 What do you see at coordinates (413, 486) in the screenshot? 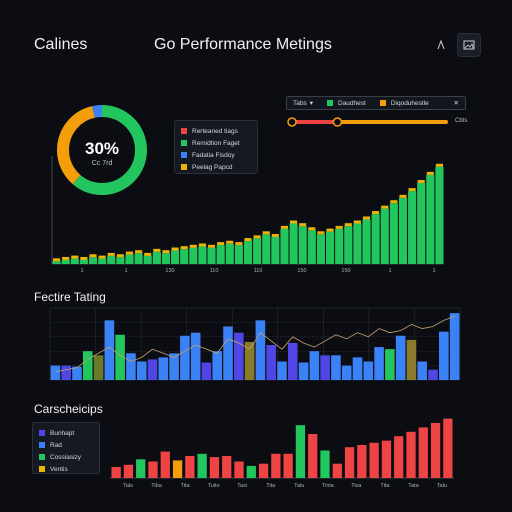
I see `x-tick-label: Tata` at bounding box center [413, 486].